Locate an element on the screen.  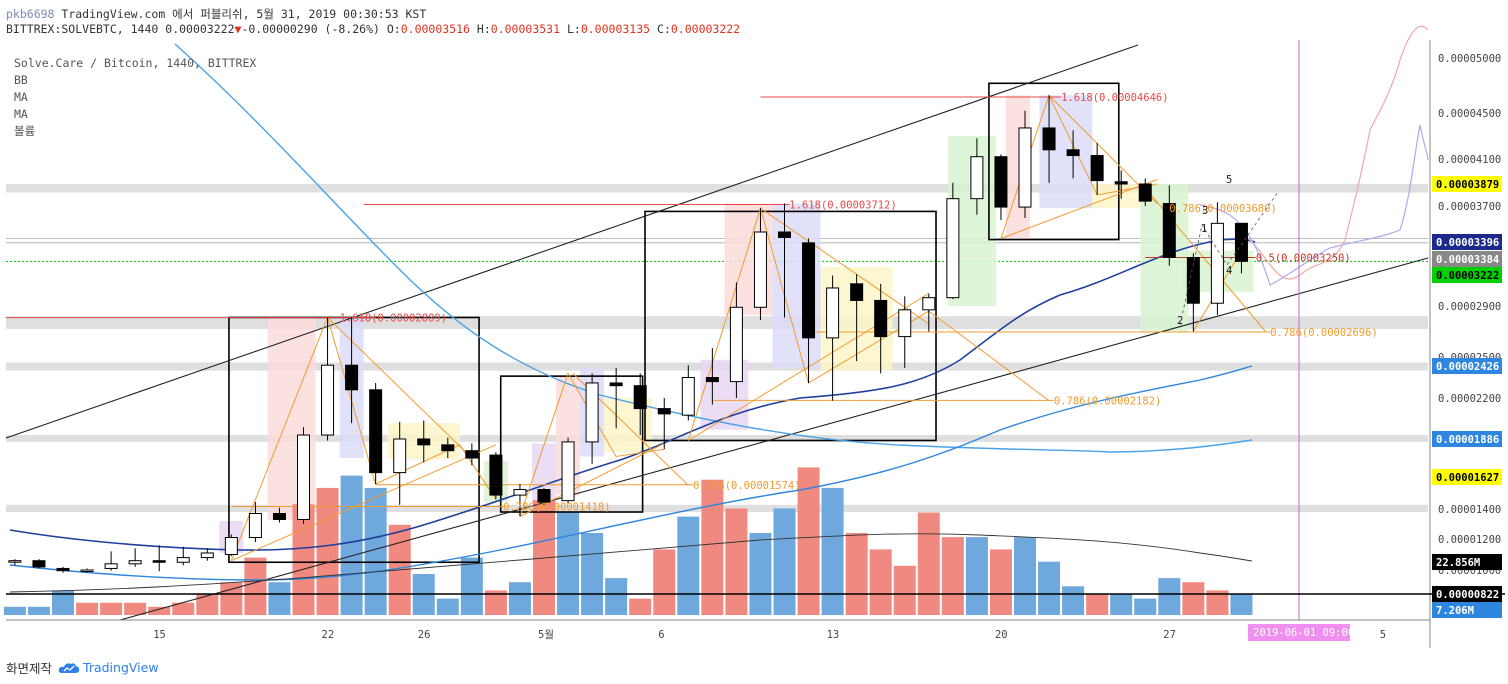
fib-annotation: 1.618(0.00002809) is located at coordinates (393, 319).